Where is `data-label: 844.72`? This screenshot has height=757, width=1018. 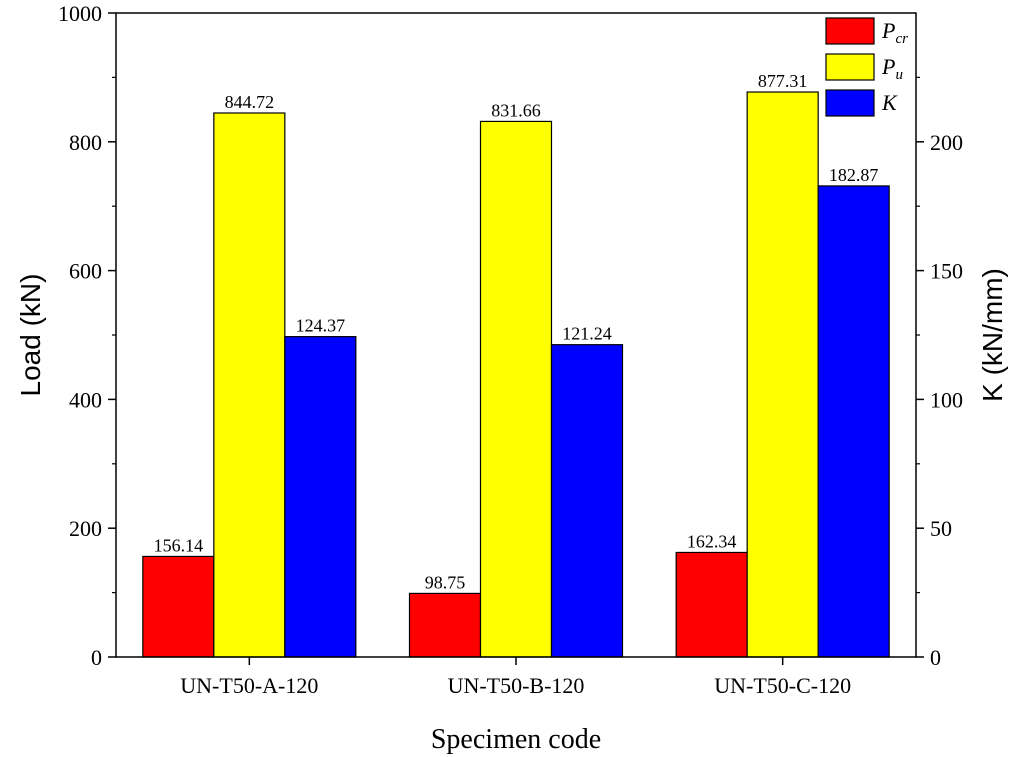 data-label: 844.72 is located at coordinates (250, 102).